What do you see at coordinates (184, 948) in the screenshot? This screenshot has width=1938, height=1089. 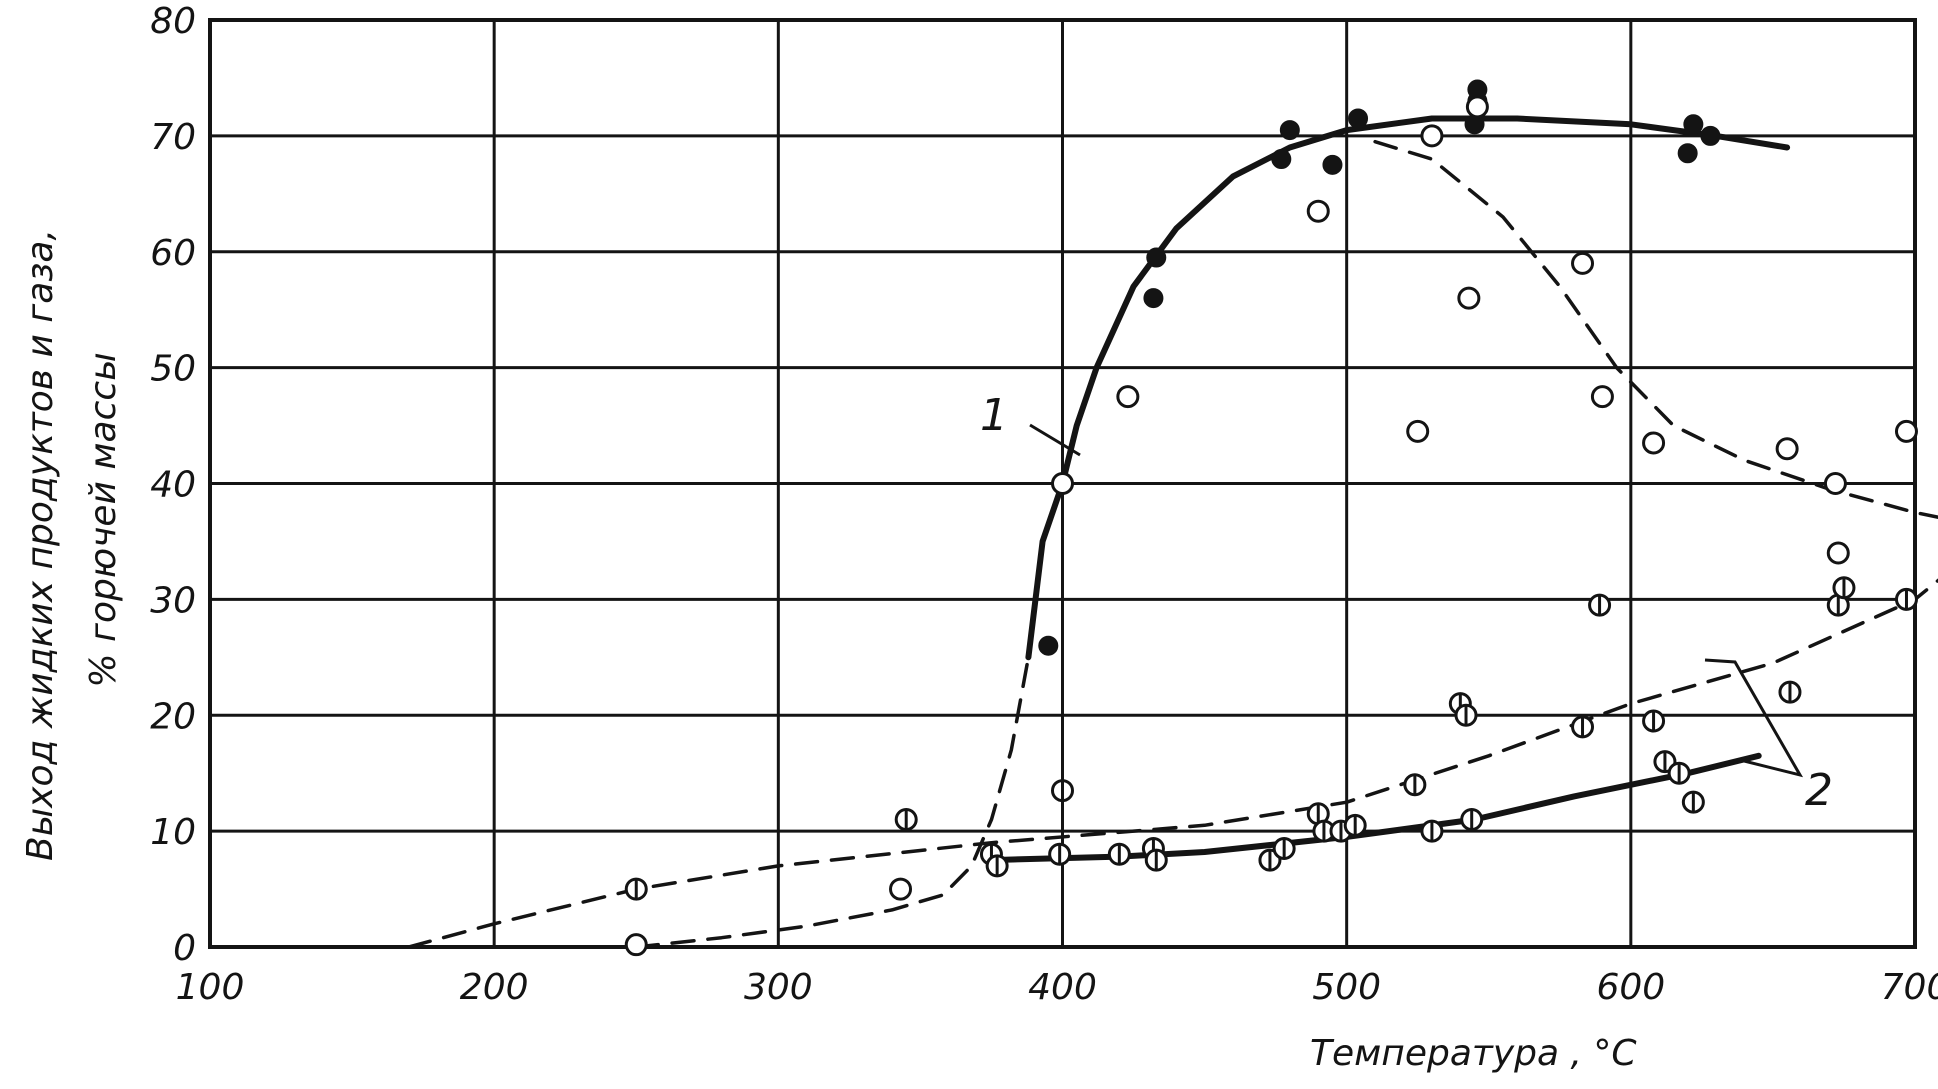 I see `y-tick-label: 0` at bounding box center [184, 948].